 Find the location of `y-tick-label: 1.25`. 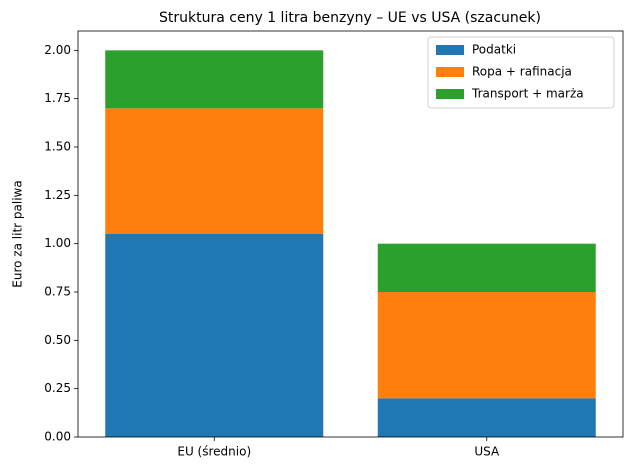

y-tick-label: 1.25 is located at coordinates (57, 195).